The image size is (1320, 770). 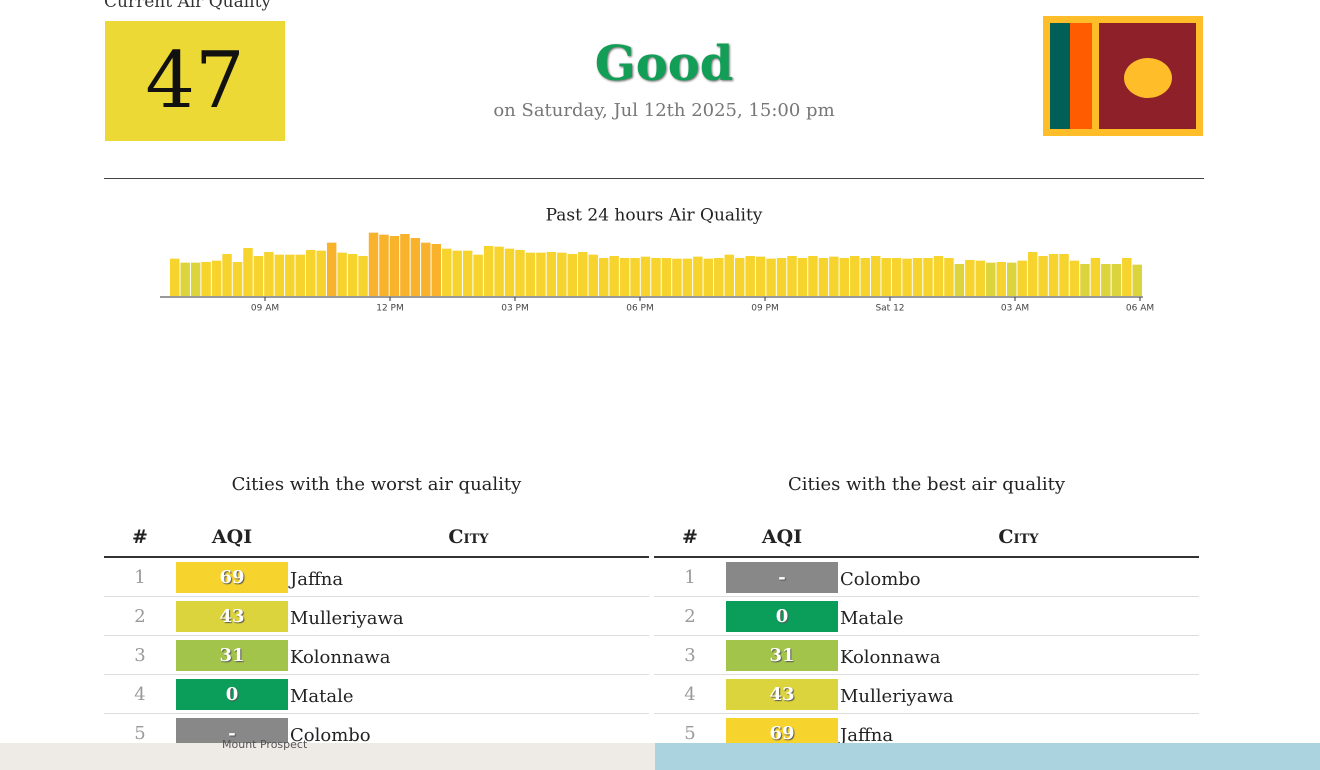 I want to click on header-row: # AQI City, so click(x=376, y=538).